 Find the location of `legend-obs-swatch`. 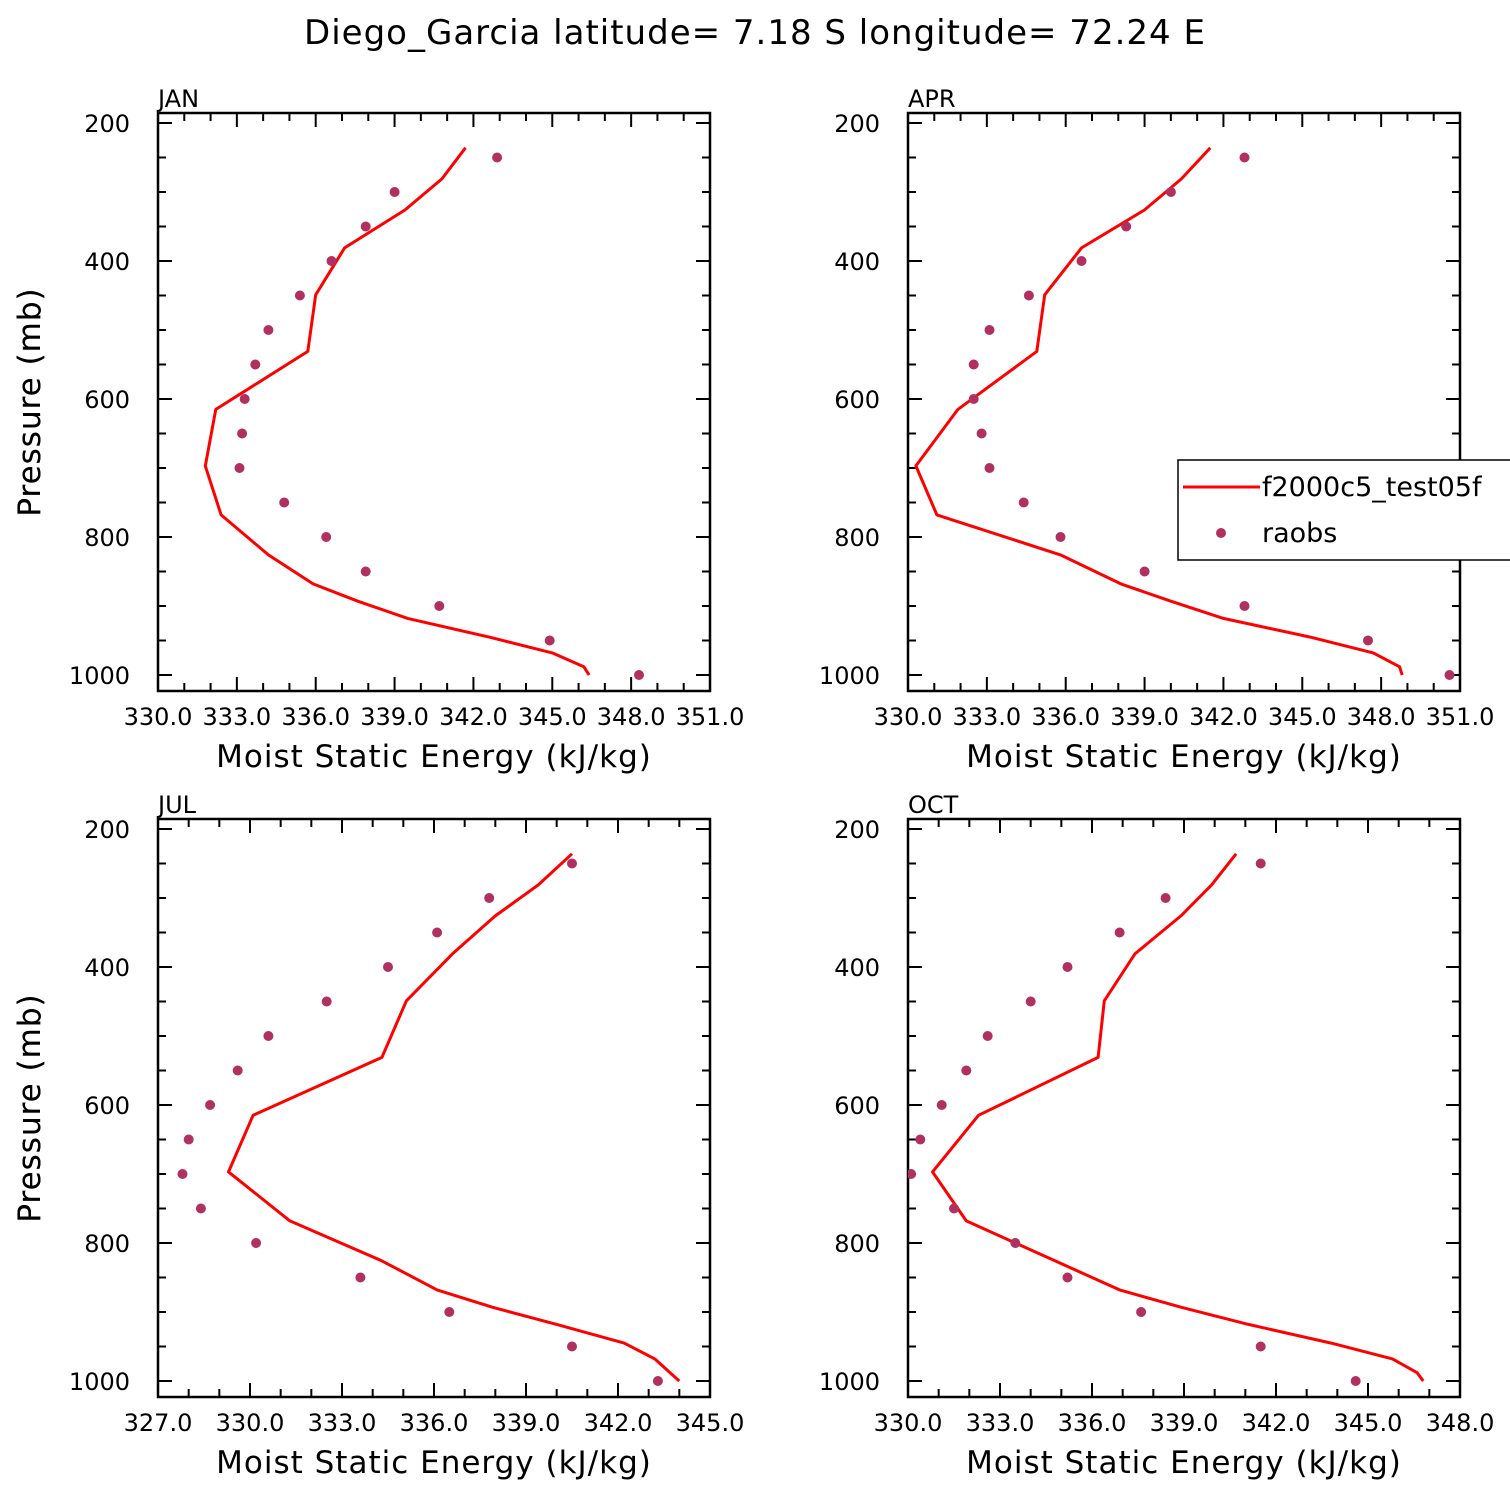

legend-obs-swatch is located at coordinates (1221, 533).